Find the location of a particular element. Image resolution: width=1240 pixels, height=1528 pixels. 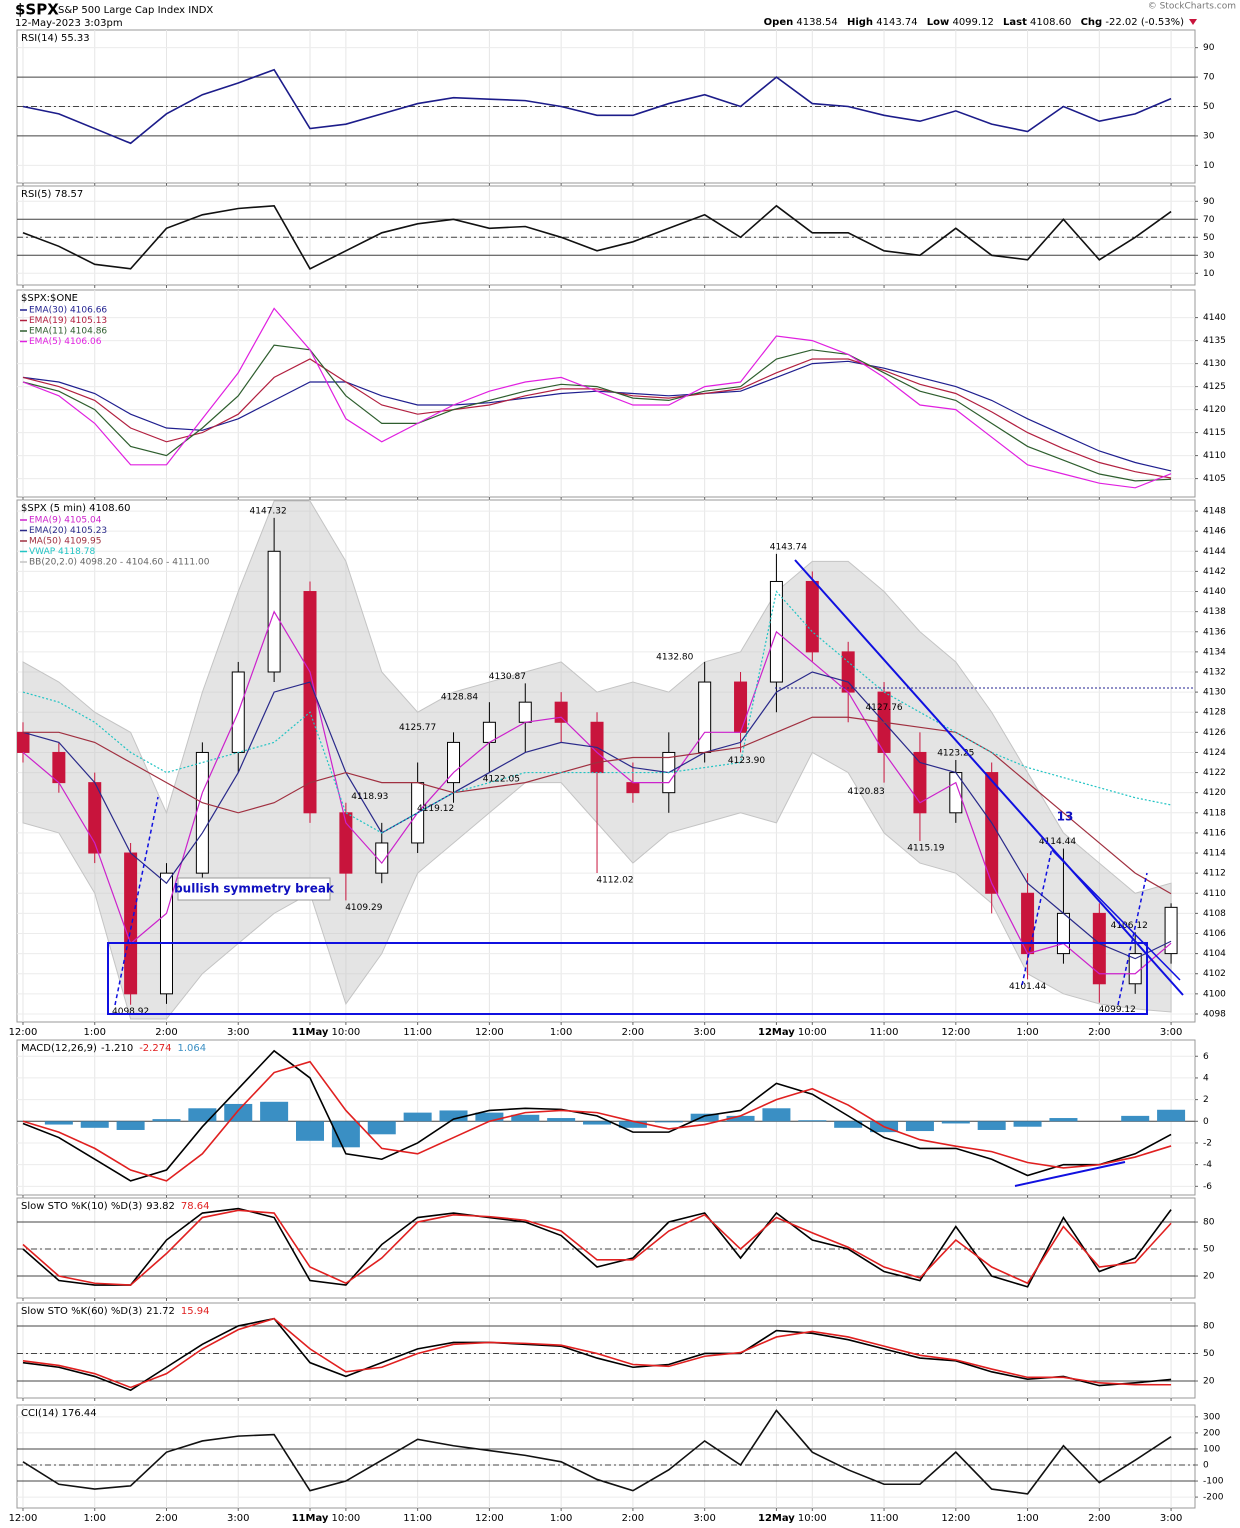

trend-line is located at coordinates (1116, 915).